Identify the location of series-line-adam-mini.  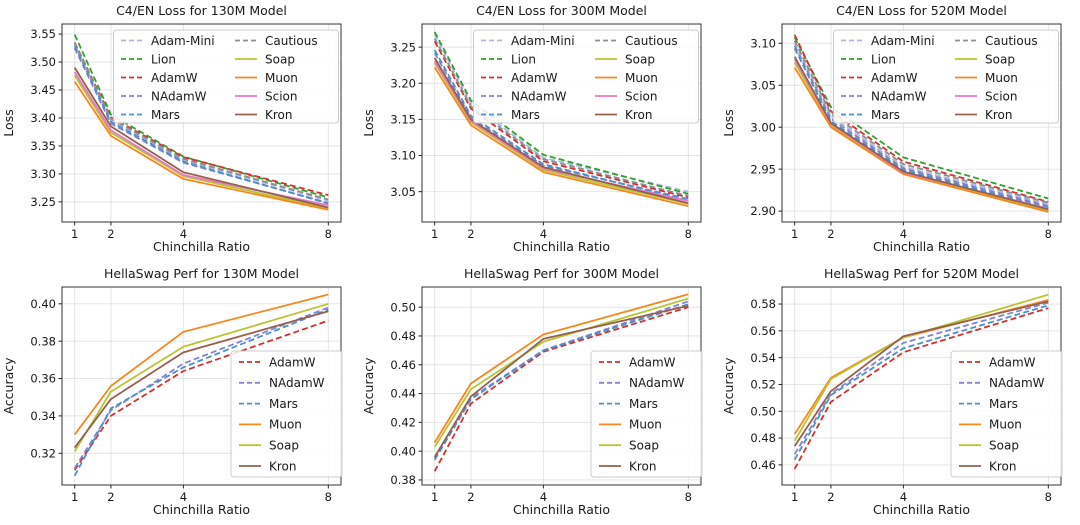
(921, 124).